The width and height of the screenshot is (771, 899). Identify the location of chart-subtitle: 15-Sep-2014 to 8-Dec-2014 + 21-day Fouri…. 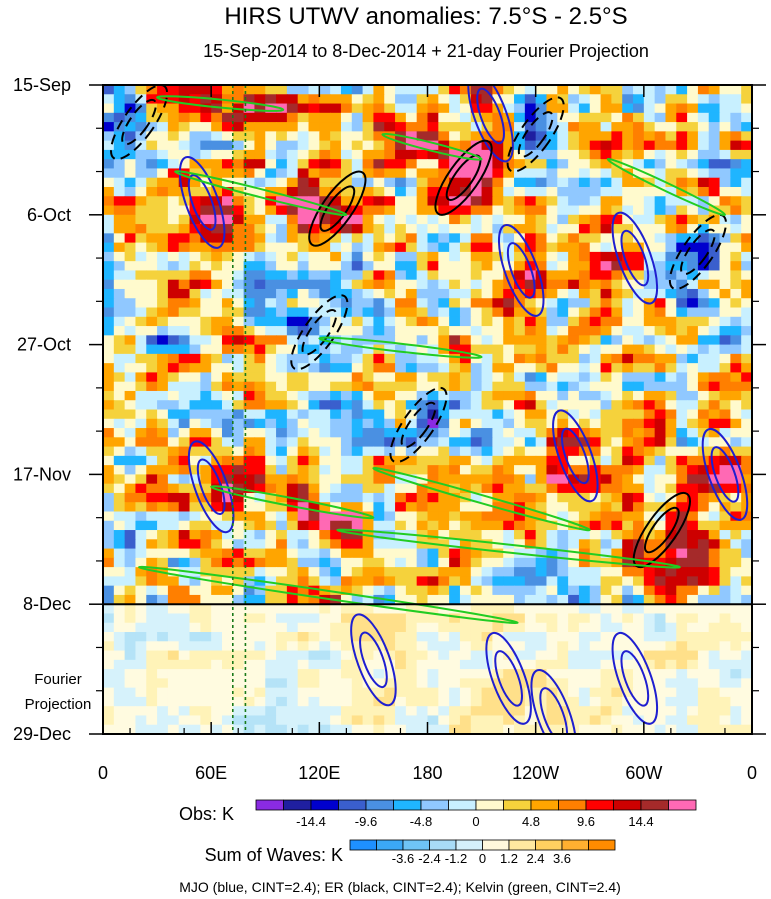
(426, 51).